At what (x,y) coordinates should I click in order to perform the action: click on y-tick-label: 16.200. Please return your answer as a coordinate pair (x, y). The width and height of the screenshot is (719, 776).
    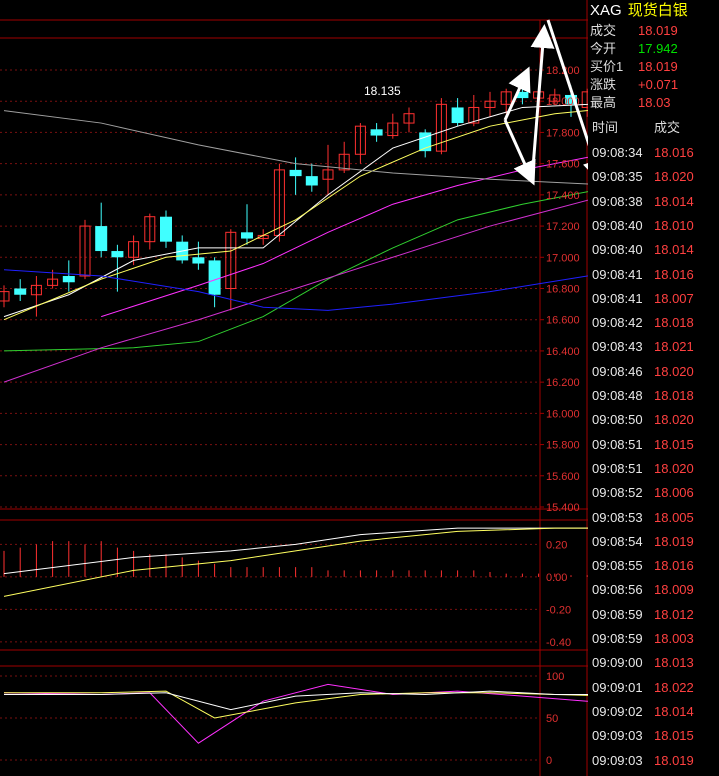
    Looking at the image, I should click on (563, 383).